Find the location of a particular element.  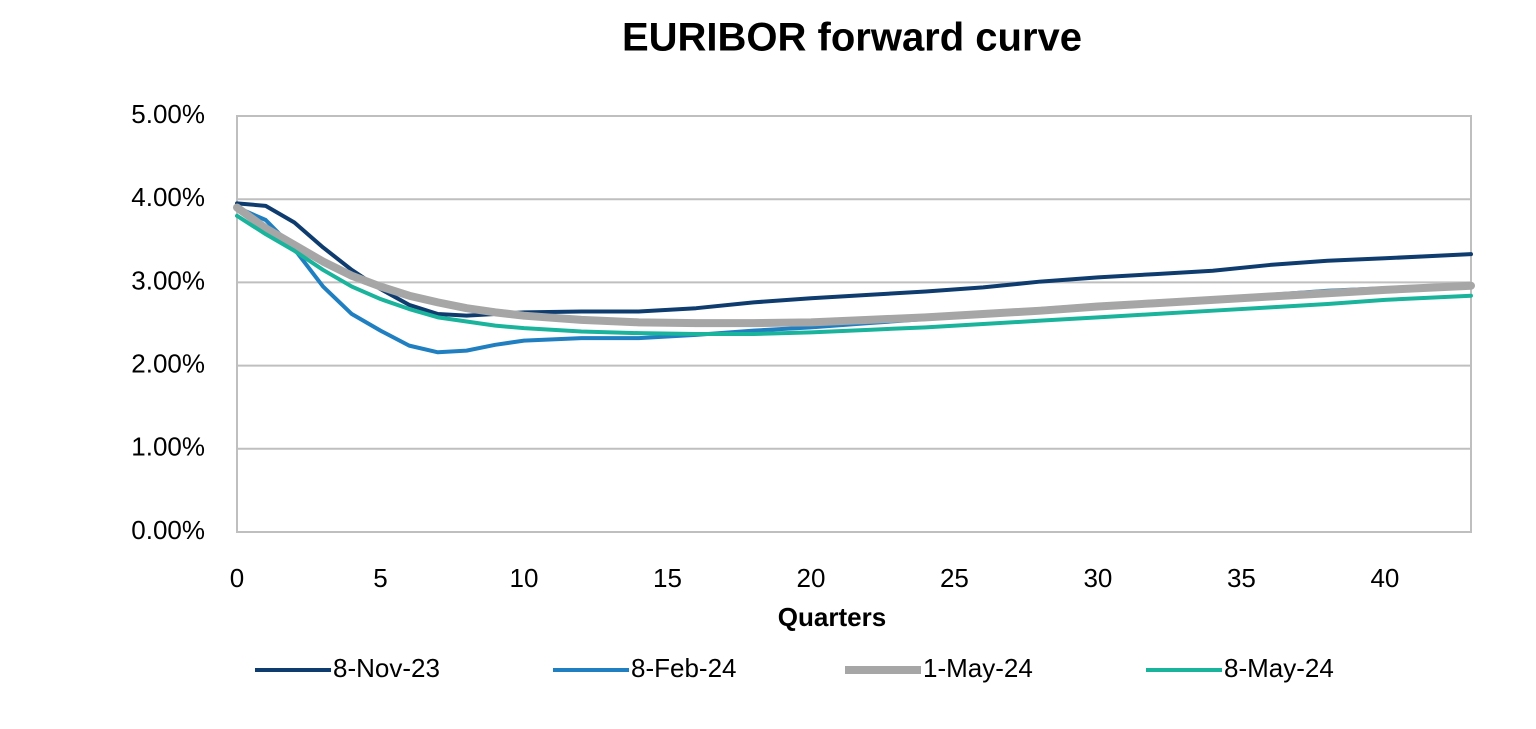

y-tick-label: 0.00% is located at coordinates (168, 530).